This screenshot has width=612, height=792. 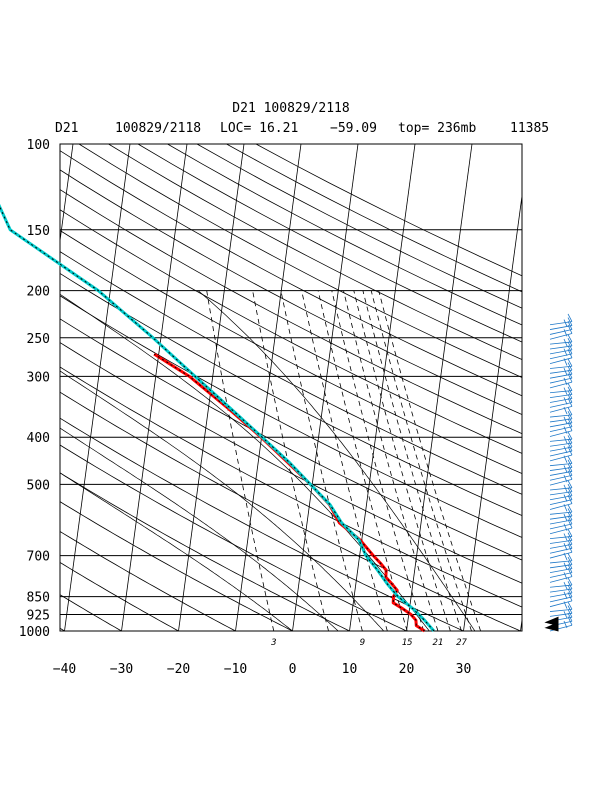 I want to click on loc-label: LOC= 16.21, so click(x=259, y=128).